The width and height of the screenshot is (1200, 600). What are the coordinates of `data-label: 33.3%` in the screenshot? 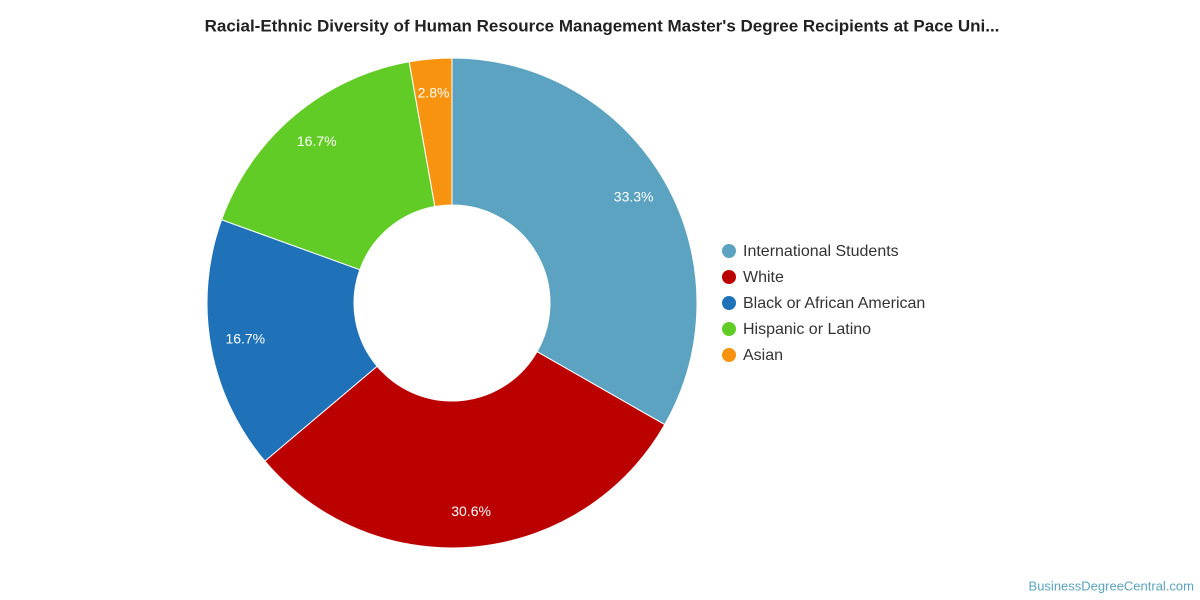 It's located at (634, 196).